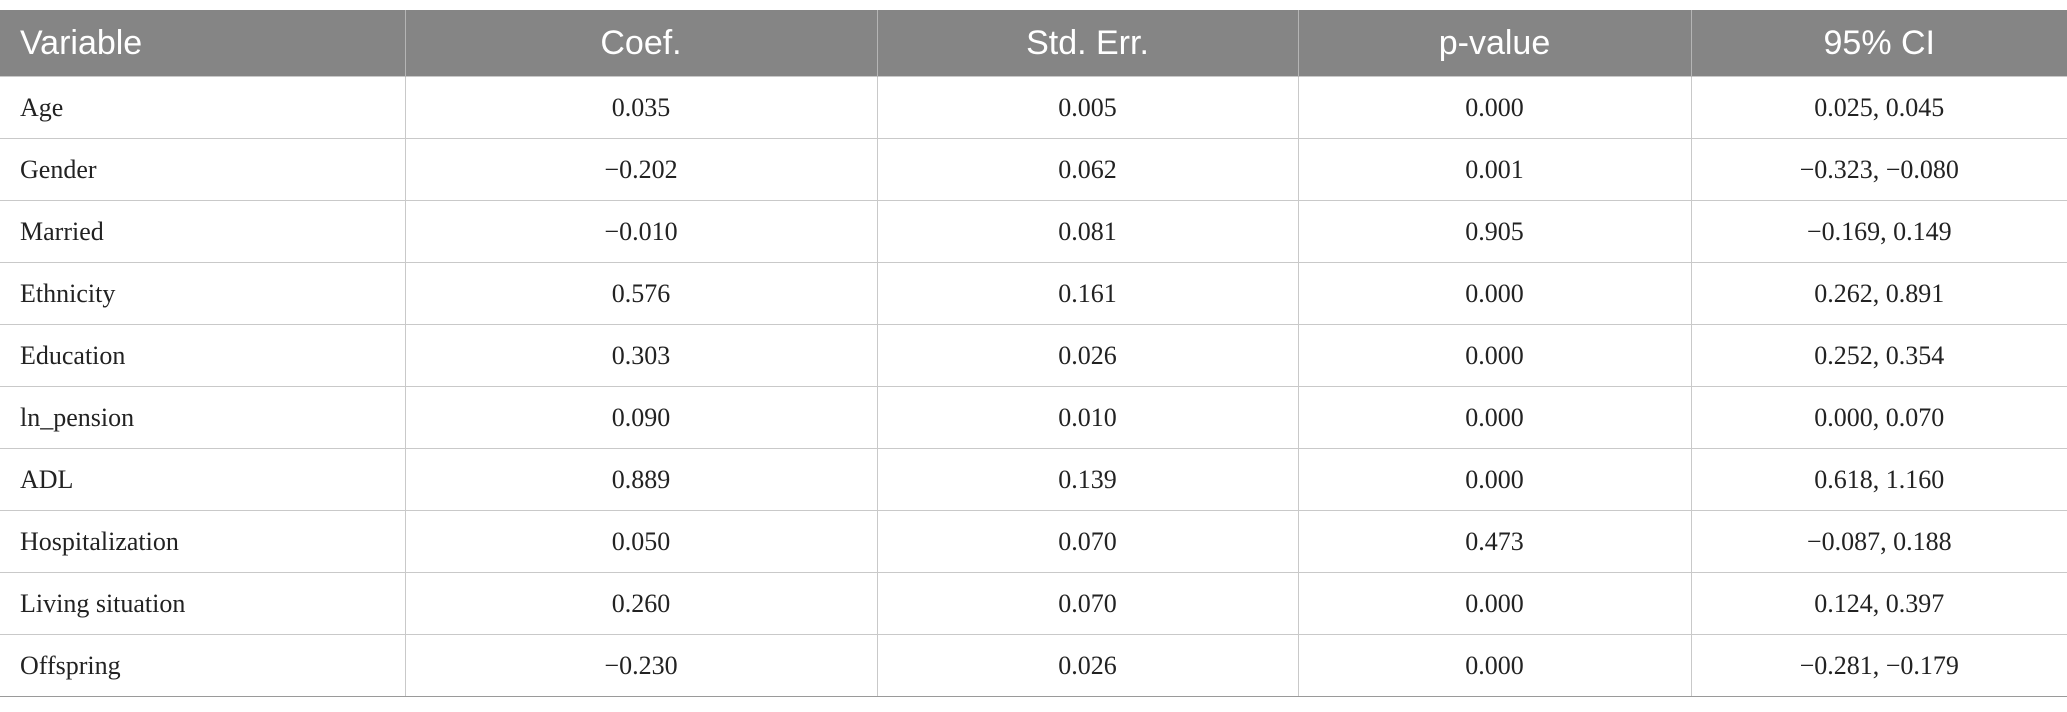 The image size is (2067, 712). Describe the element at coordinates (1087, 169) in the screenshot. I see `value-cell: 0.062` at that location.